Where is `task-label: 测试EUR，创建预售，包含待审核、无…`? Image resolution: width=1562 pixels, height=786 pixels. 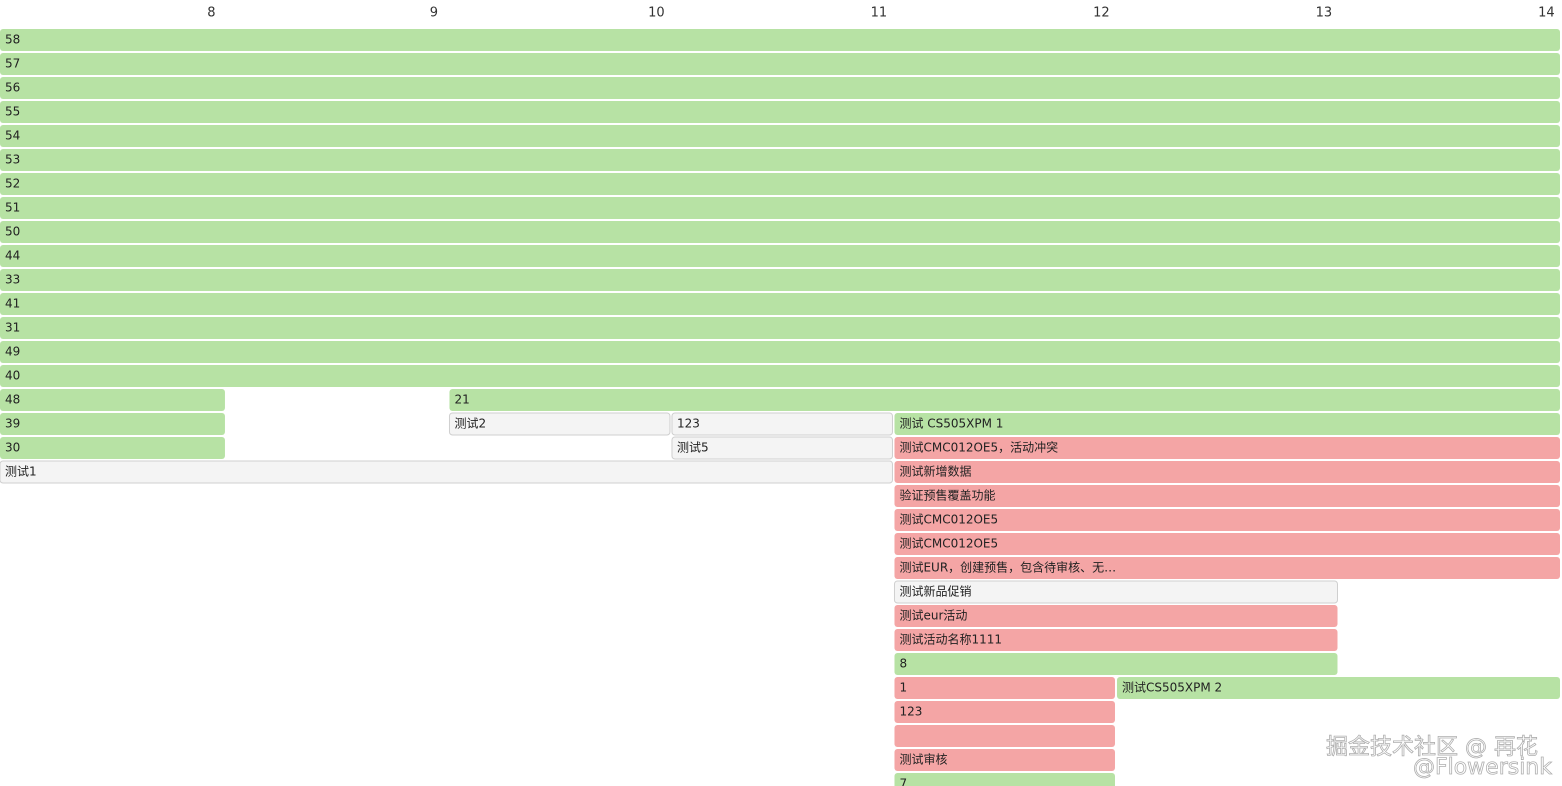
task-label: 测试EUR，创建预售，包含待审核、无… is located at coordinates (1007, 567).